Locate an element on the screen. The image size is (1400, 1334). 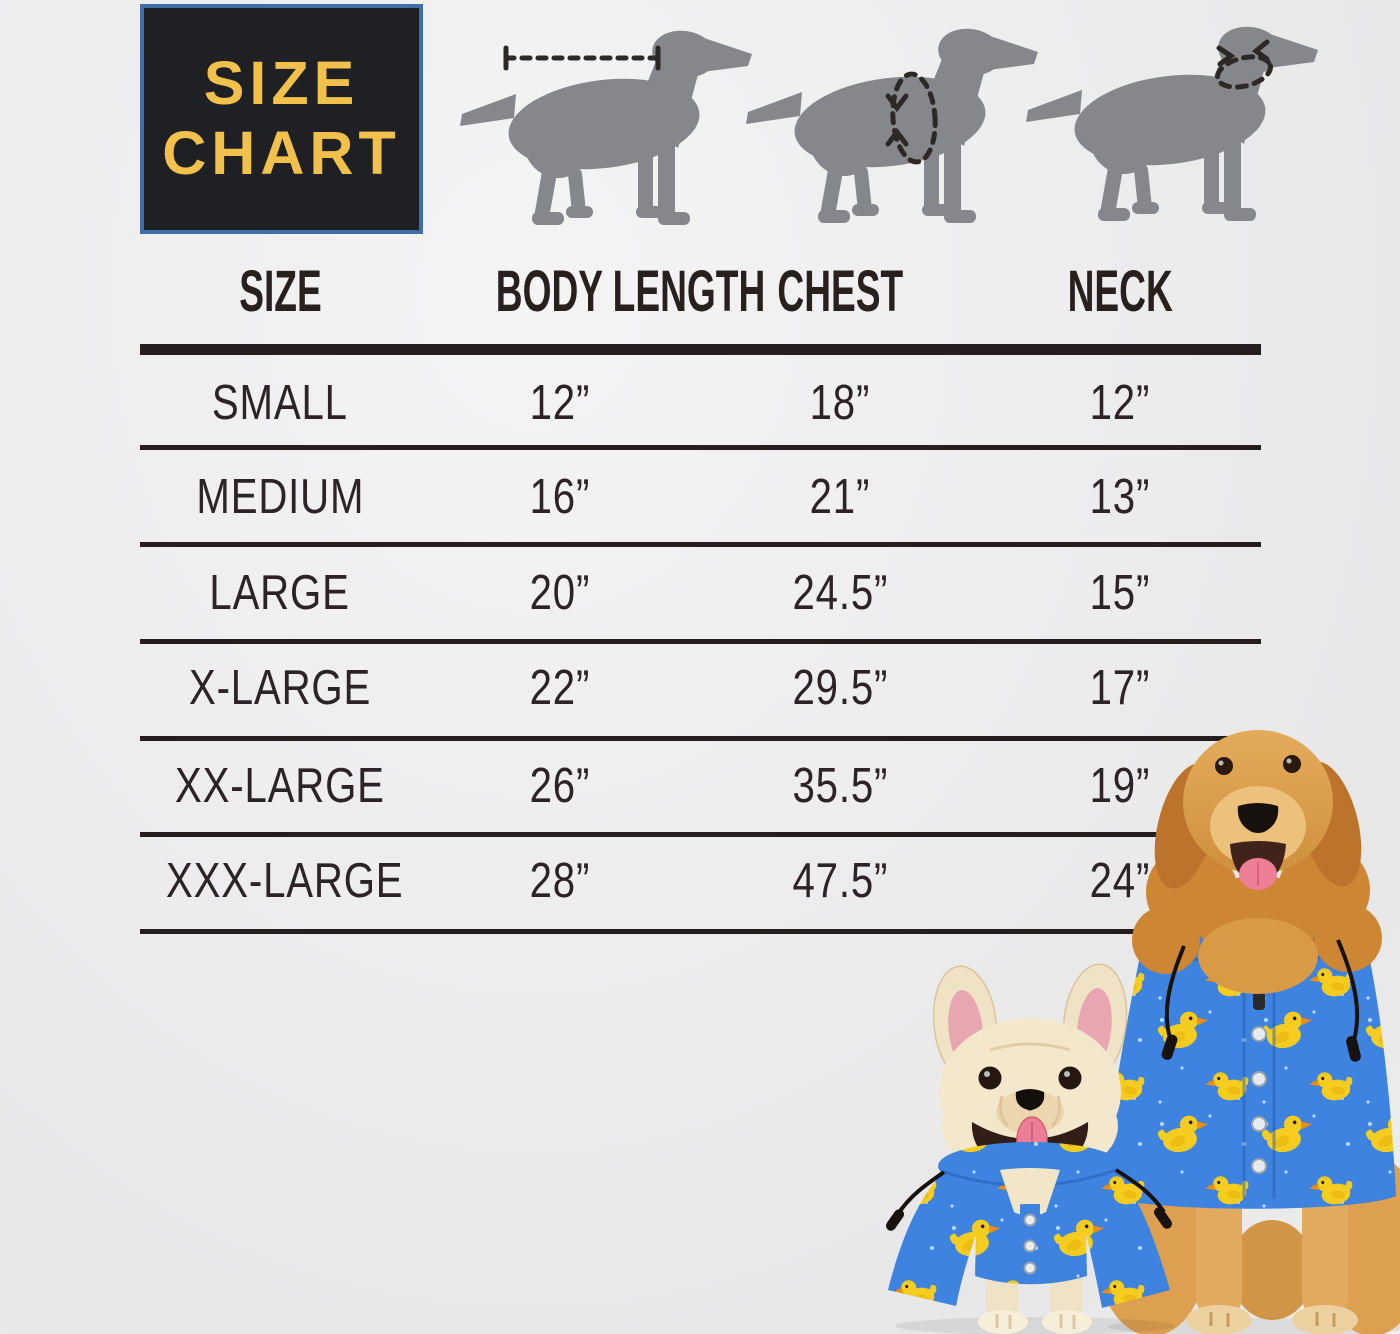
size-row-xxx-large: XXX-LARGE 28” 47.5” 24” is located at coordinates (700, 881).